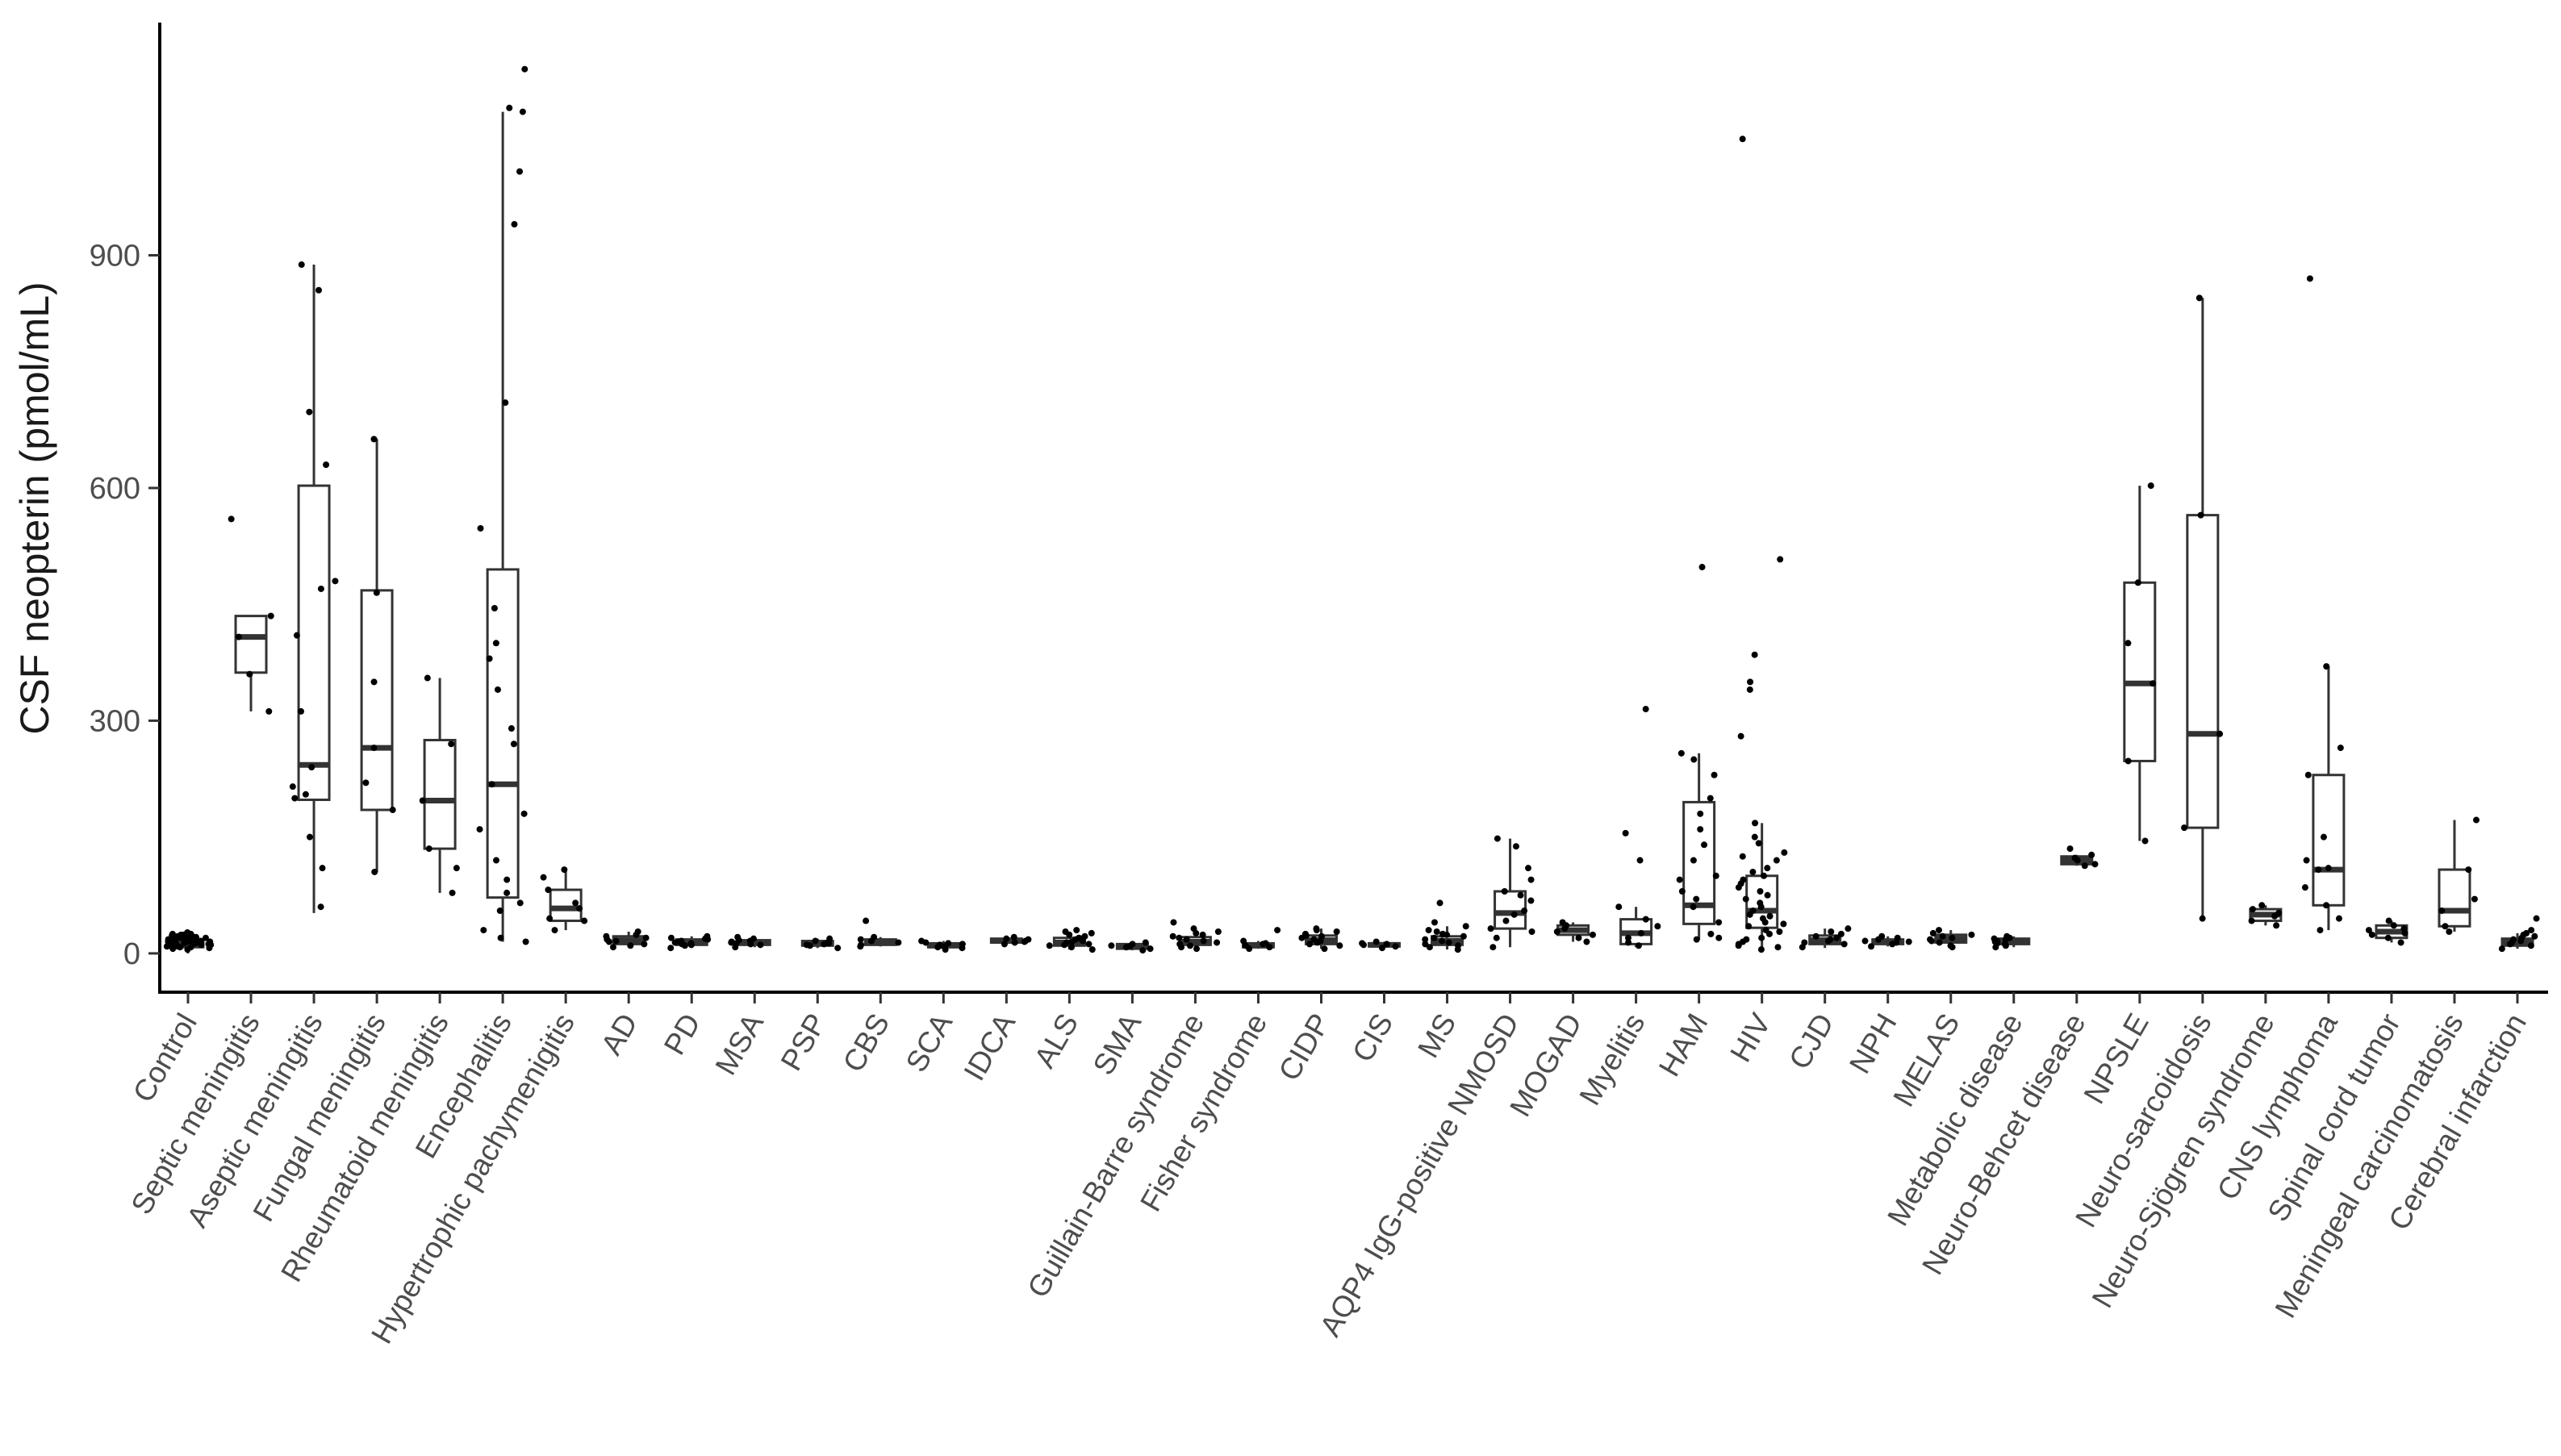  What do you see at coordinates (804, 1043) in the screenshot?
I see `x-tick-label: PSP` at bounding box center [804, 1043].